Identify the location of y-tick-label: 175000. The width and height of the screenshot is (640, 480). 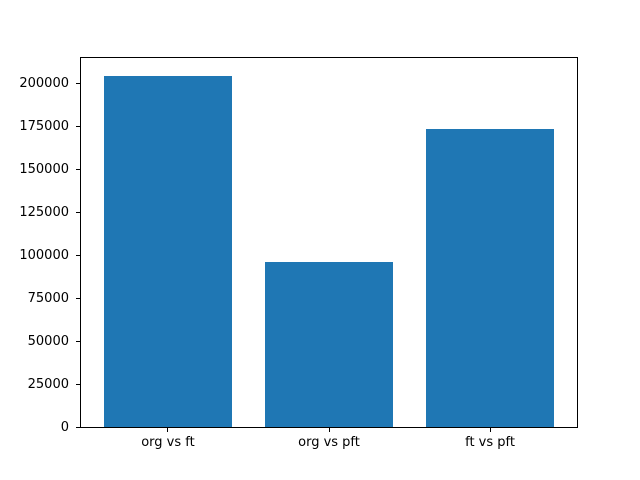
(44, 126).